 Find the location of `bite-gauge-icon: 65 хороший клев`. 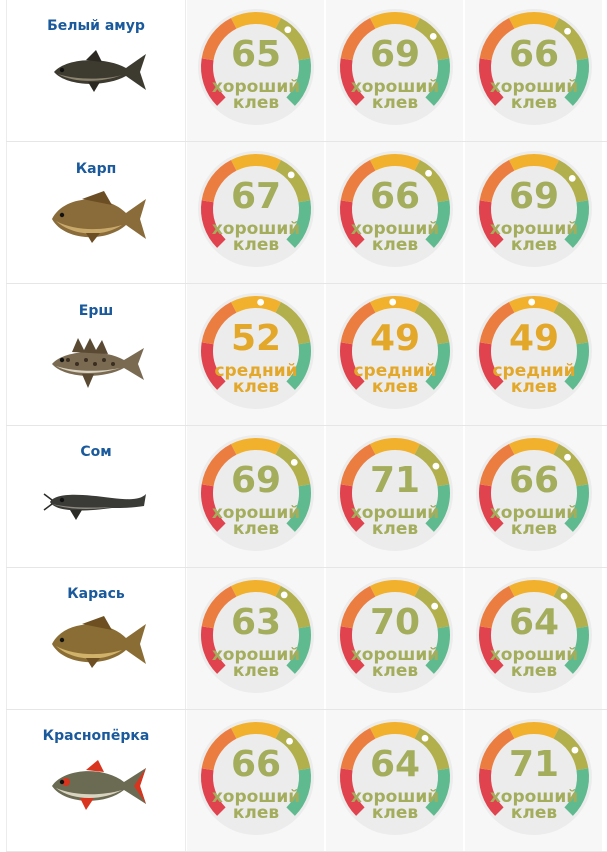

bite-gauge-icon: 65 хороший клев is located at coordinates (256, 67).